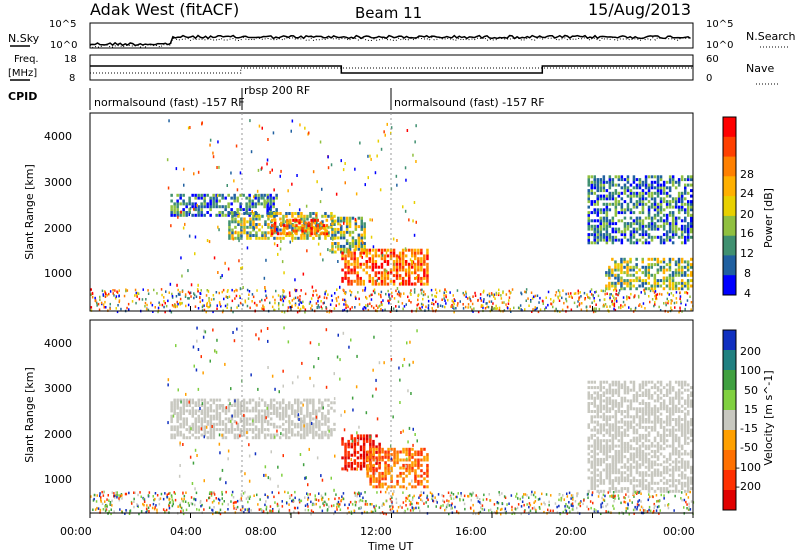 Image resolution: width=800 pixels, height=554 pixels. What do you see at coordinates (58, 228) in the screenshot?
I see `power-y-tick: 2000` at bounding box center [58, 228].